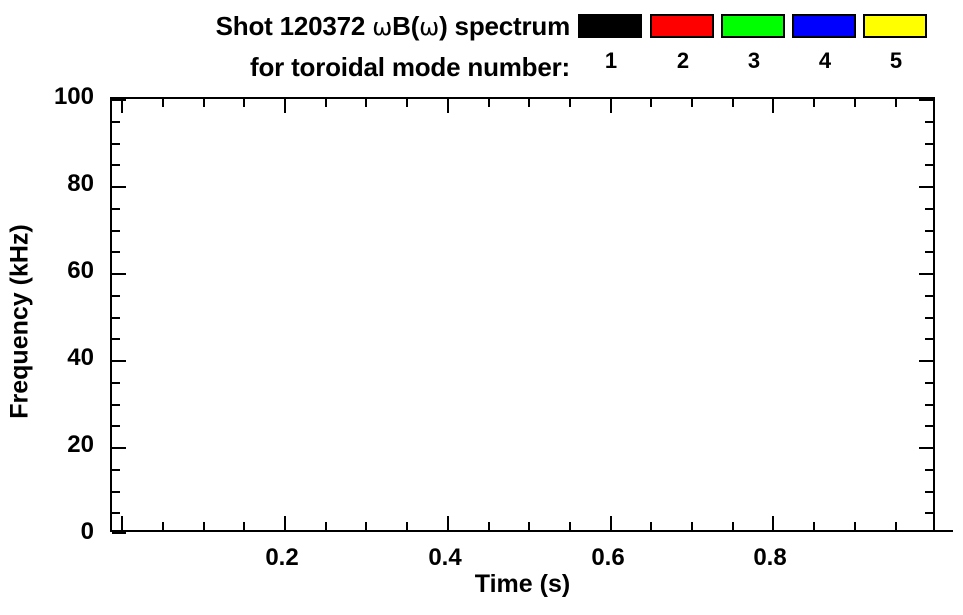 The width and height of the screenshot is (963, 615). Describe the element at coordinates (366, 103) in the screenshot. I see `xtick-top-minor-0.30` at that location.